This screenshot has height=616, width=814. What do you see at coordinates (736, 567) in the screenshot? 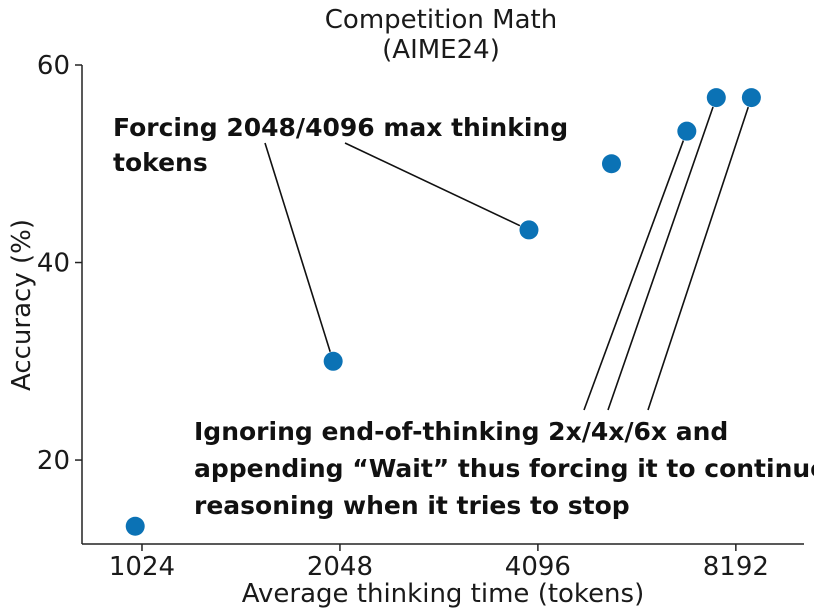
I see `x-tick-label: 8192` at bounding box center [736, 567].